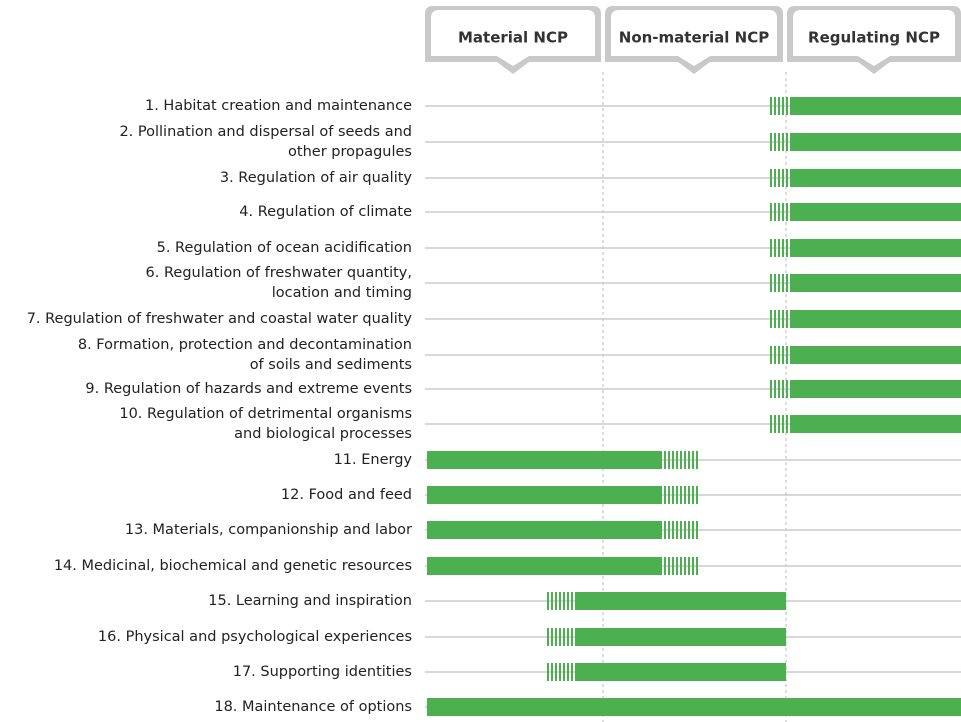 The width and height of the screenshot is (961, 722). I want to click on row-label: 1. Habitat creation and maintenance, so click(278, 106).